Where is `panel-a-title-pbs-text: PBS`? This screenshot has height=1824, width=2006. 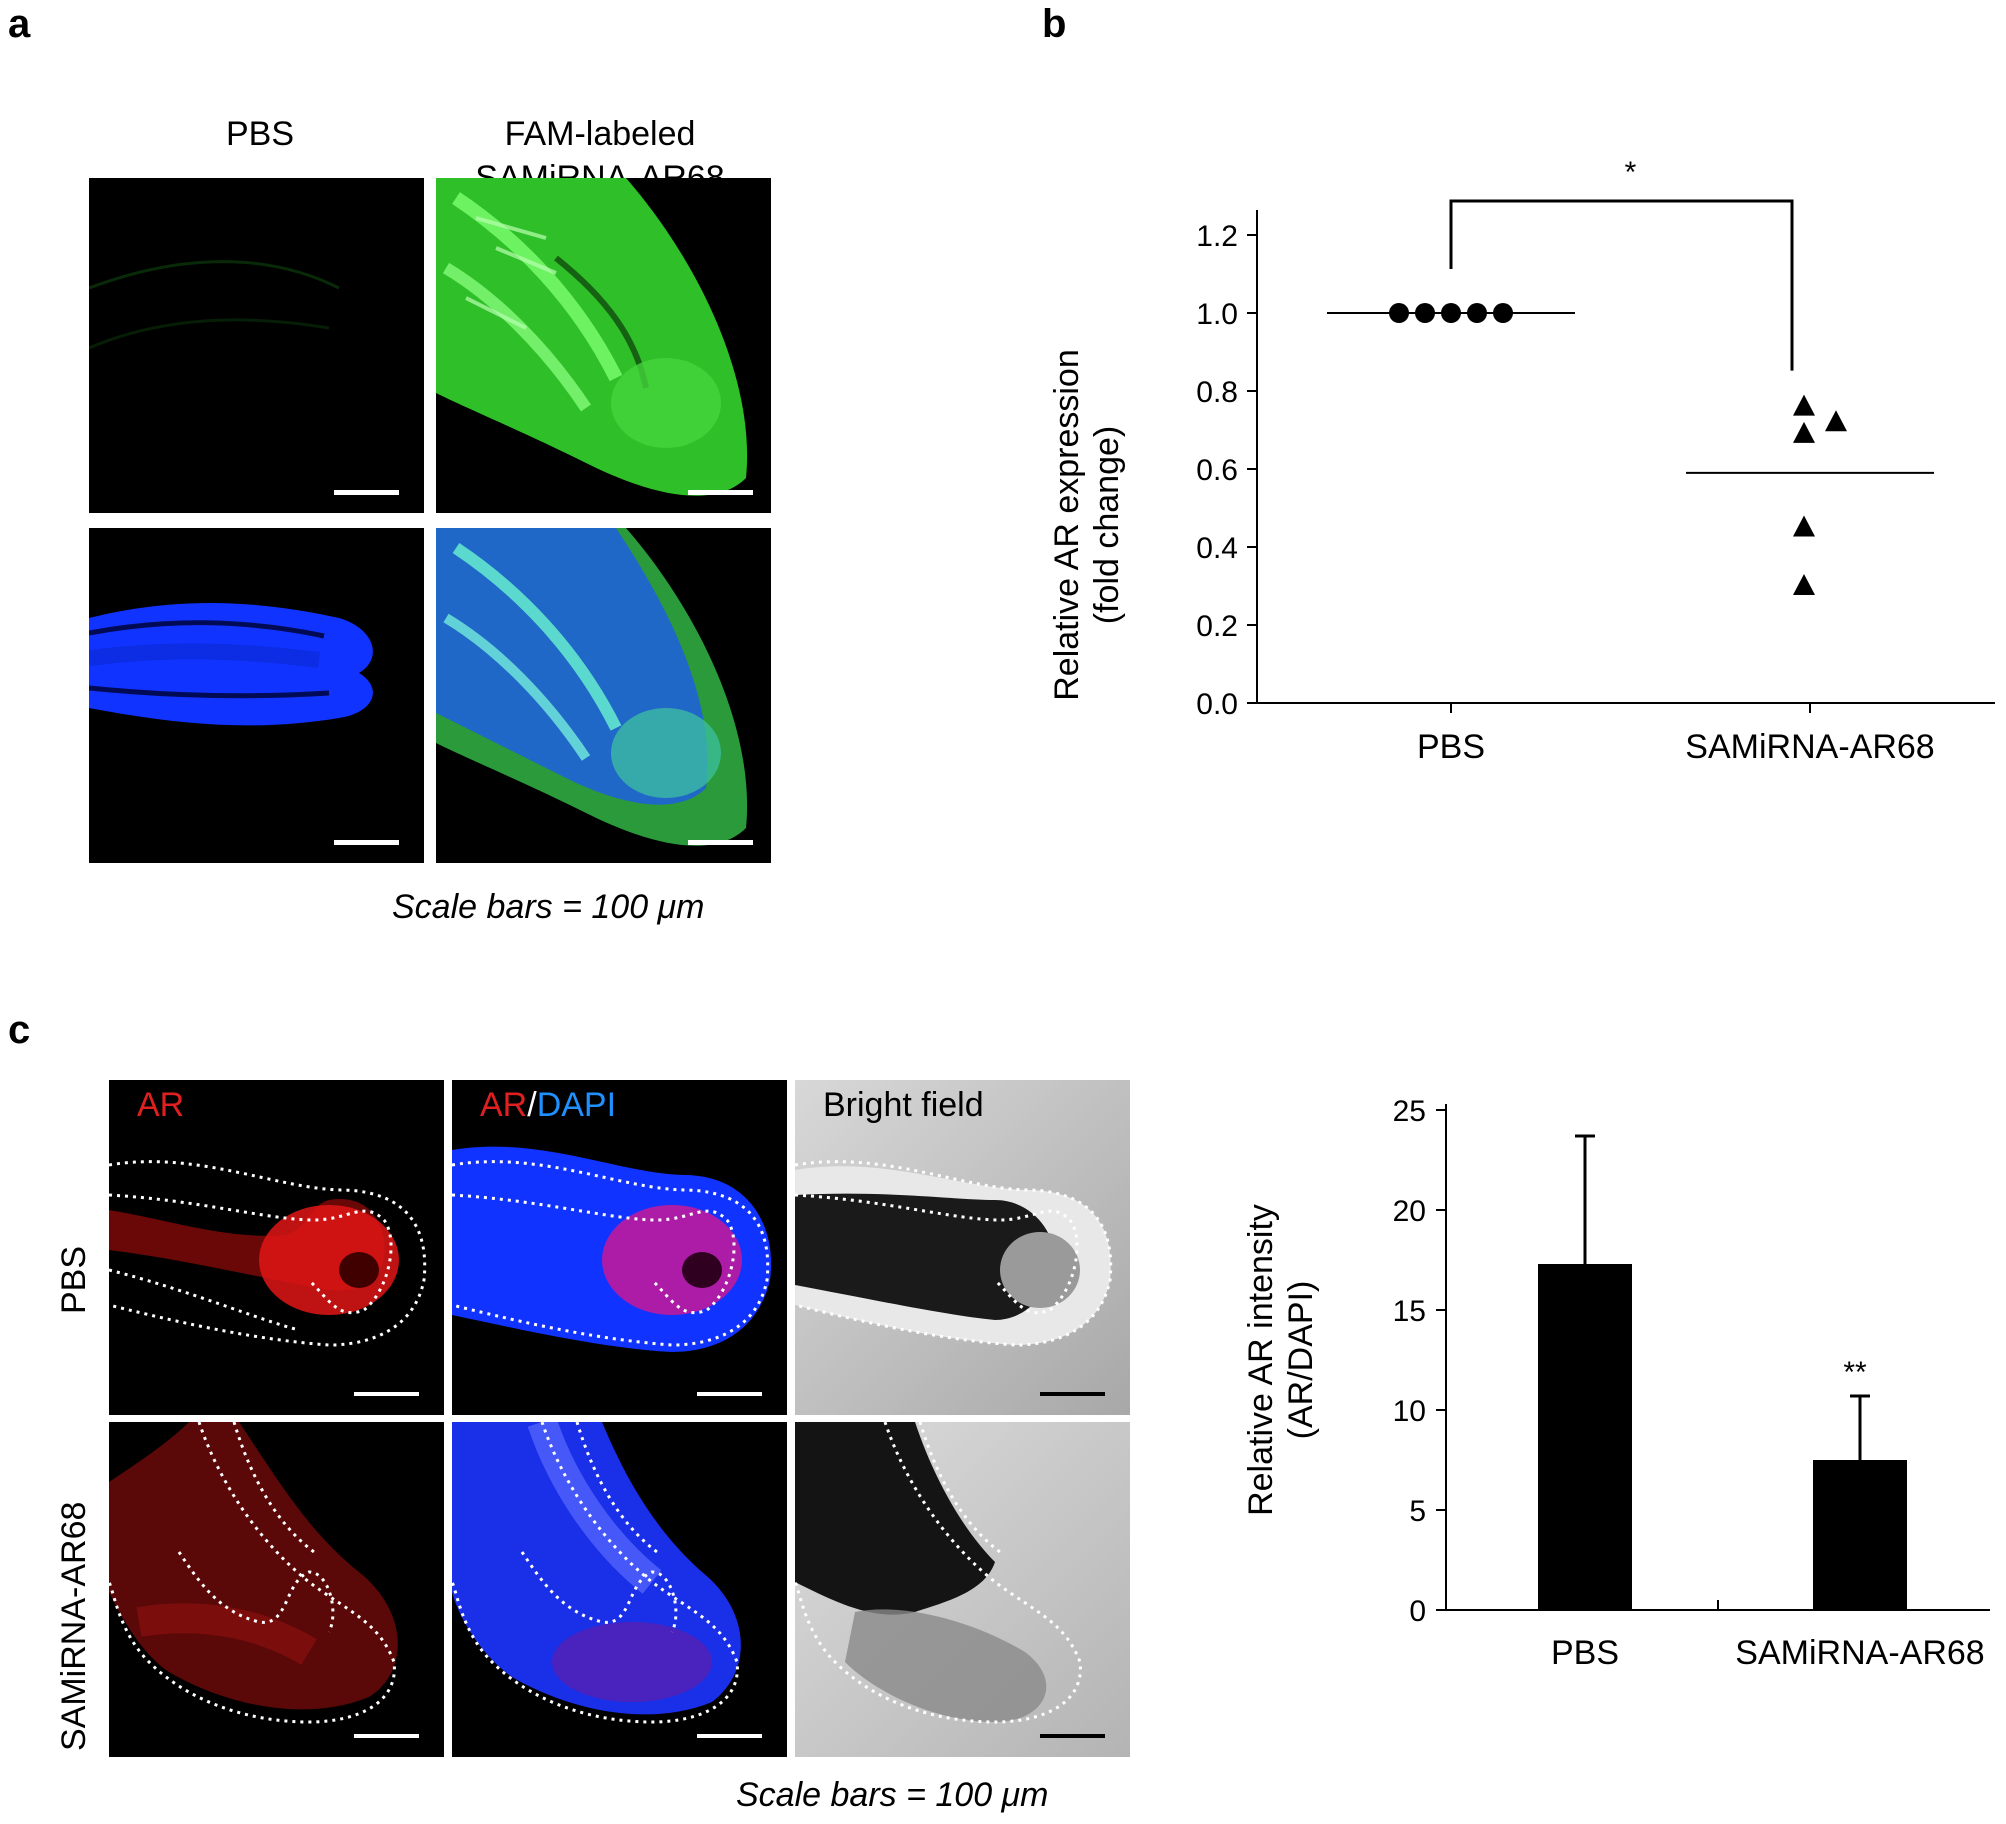 panel-a-title-pbs-text: PBS is located at coordinates (260, 134).